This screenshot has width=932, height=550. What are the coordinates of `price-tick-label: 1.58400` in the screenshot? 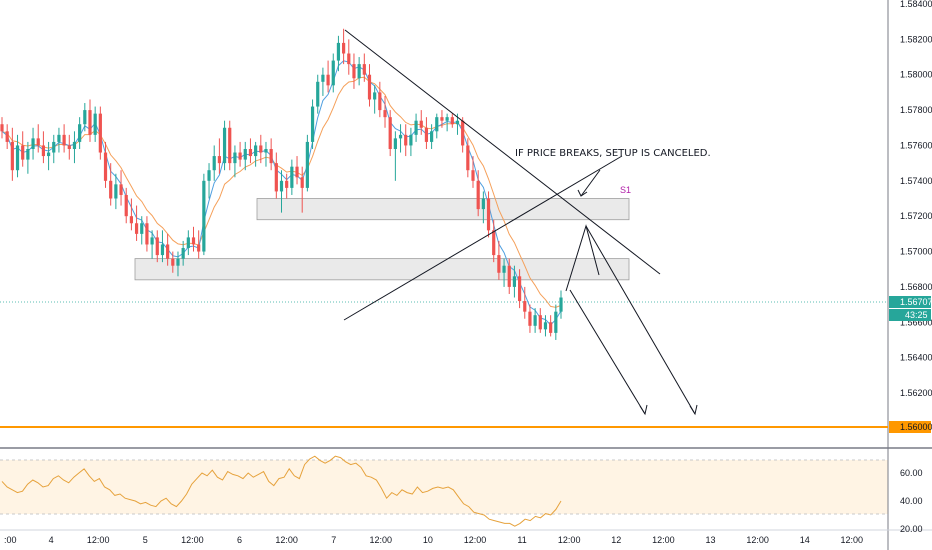 It's located at (916, 4).